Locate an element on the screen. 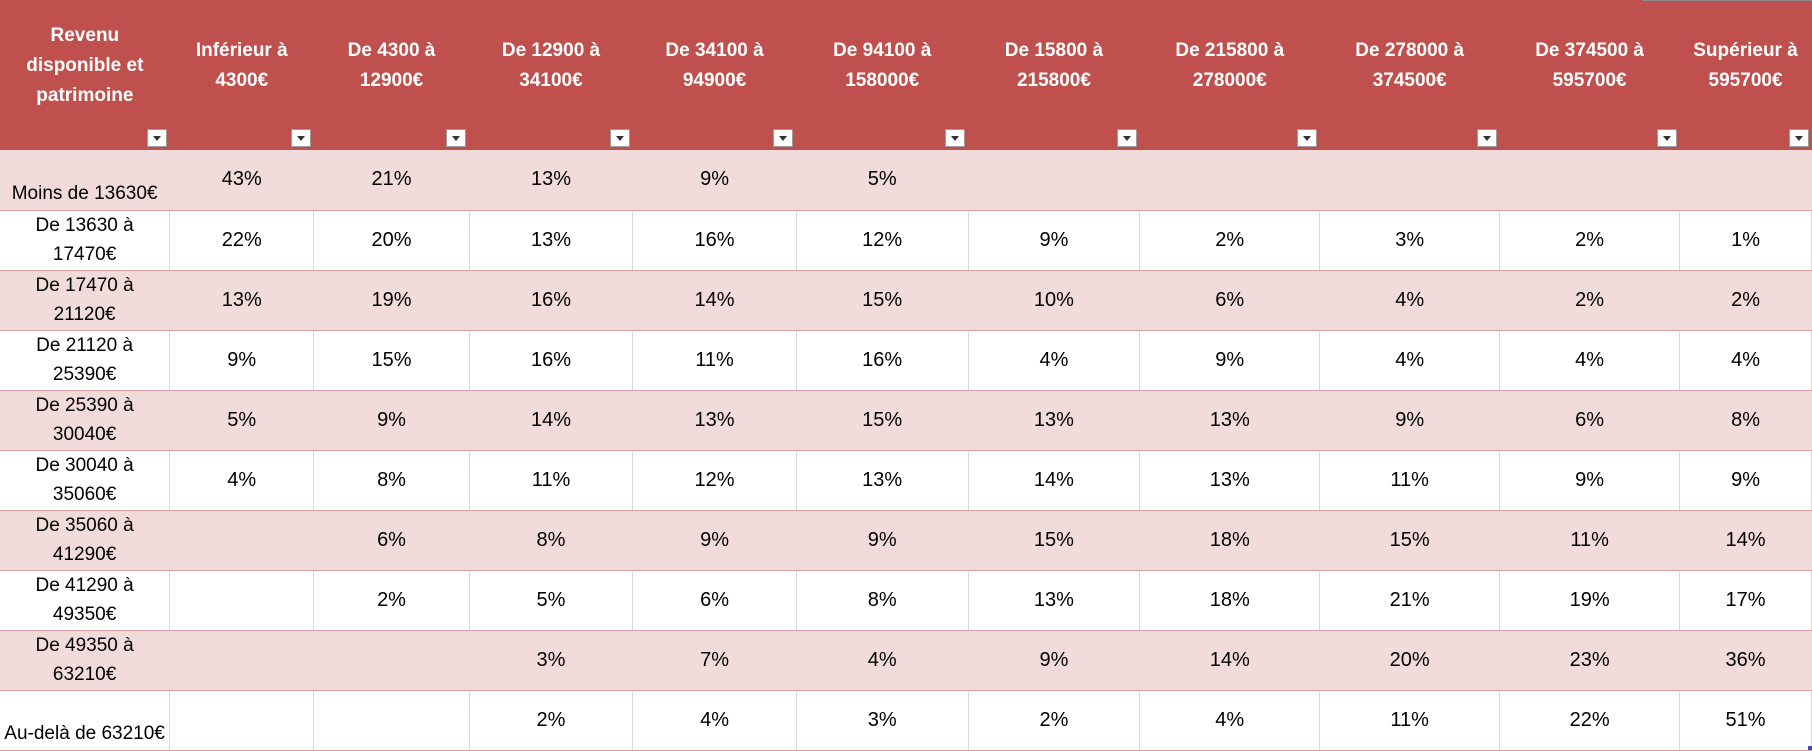 The width and height of the screenshot is (1812, 751). table-cell: 17% is located at coordinates (1746, 600).